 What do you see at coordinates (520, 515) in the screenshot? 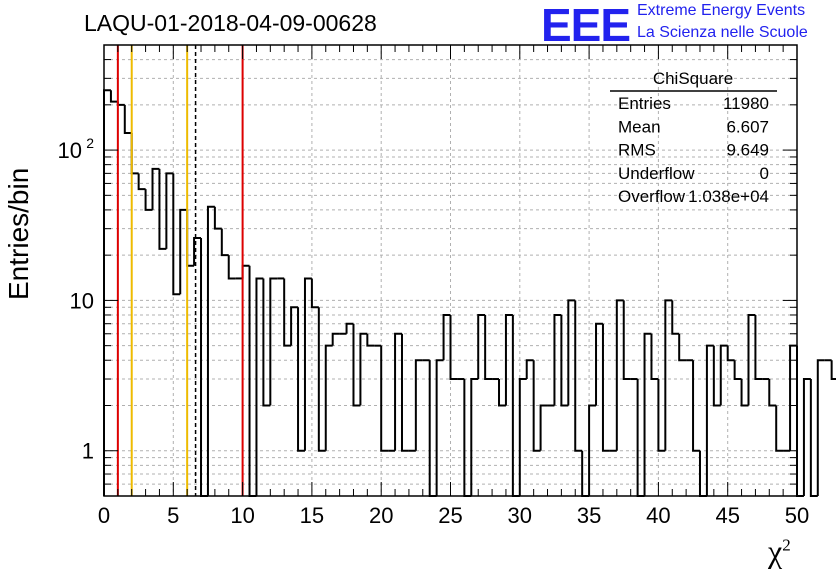
I see `x-tick-label: 30` at bounding box center [520, 515].